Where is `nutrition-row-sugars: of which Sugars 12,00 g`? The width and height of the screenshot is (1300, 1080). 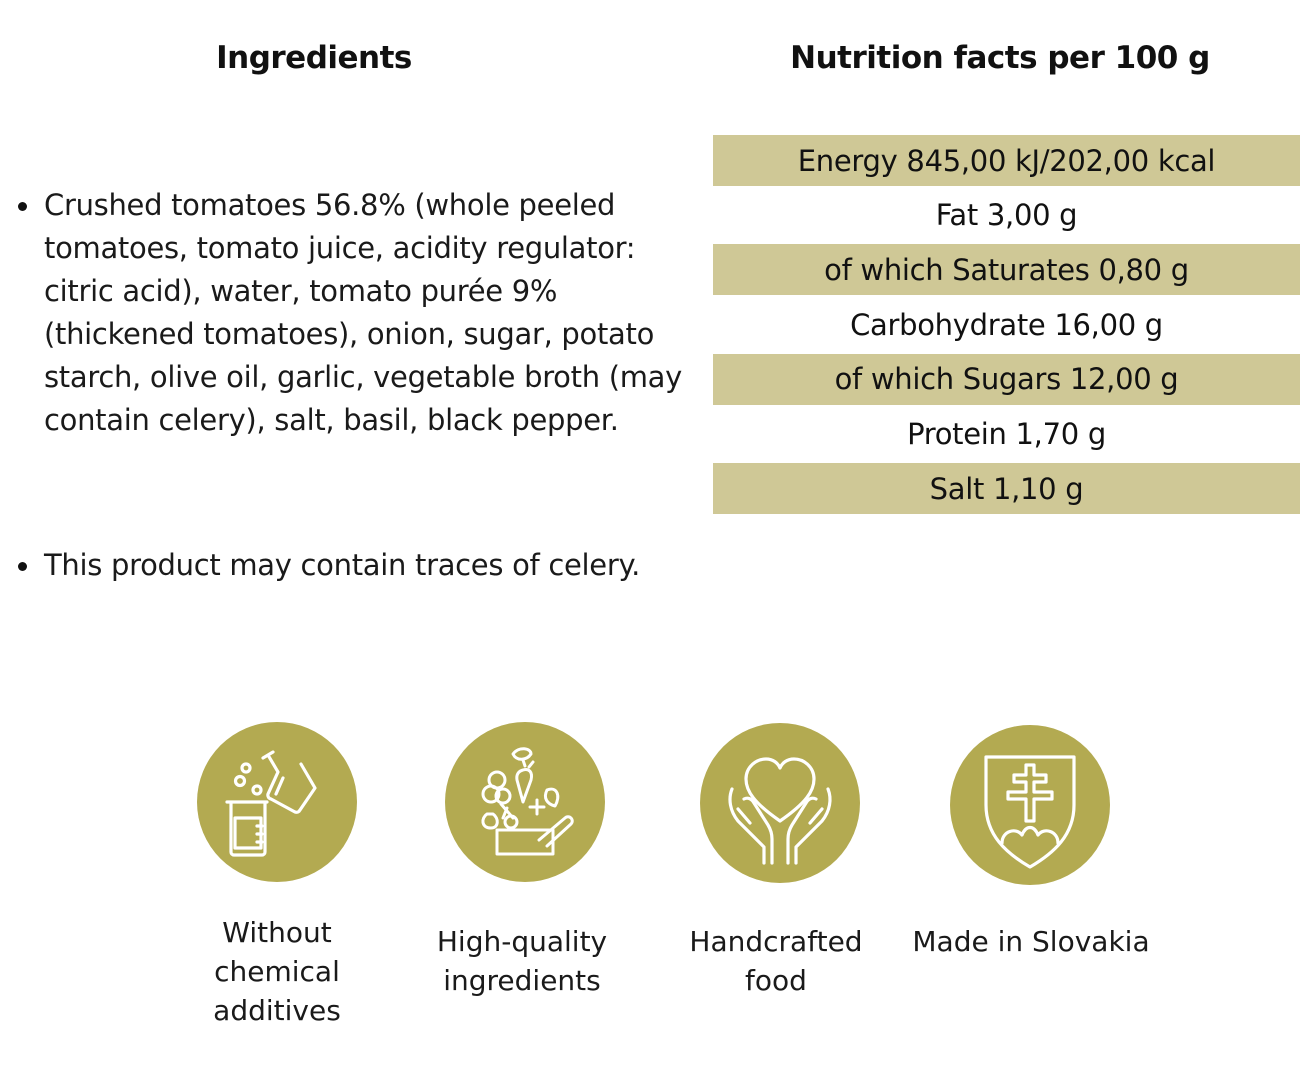 nutrition-row-sugars: of which Sugars 12,00 g is located at coordinates (1006, 379).